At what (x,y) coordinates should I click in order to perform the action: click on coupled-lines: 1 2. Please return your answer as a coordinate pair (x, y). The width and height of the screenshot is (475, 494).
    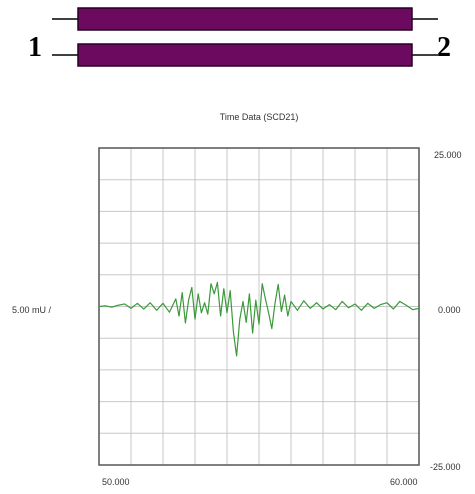
    Looking at the image, I should click on (239, 37).